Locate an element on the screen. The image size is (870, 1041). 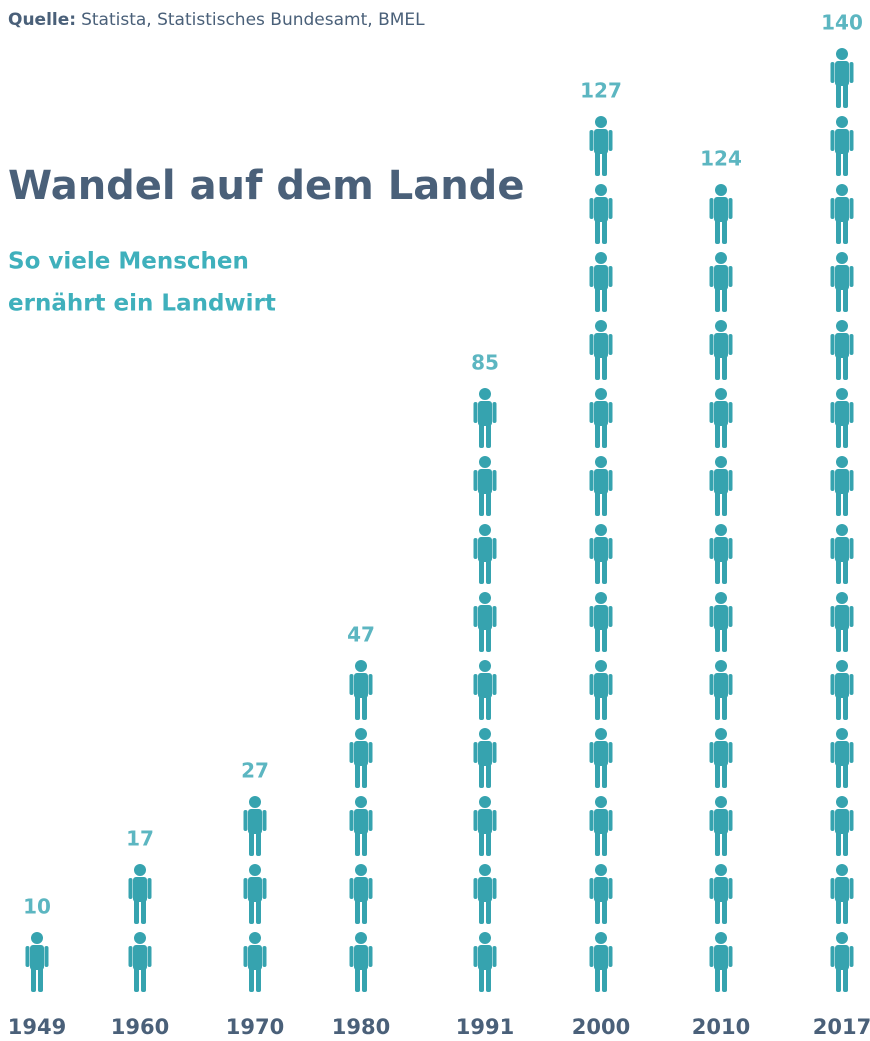
source-label: Quelle: is located at coordinates (42, 20).